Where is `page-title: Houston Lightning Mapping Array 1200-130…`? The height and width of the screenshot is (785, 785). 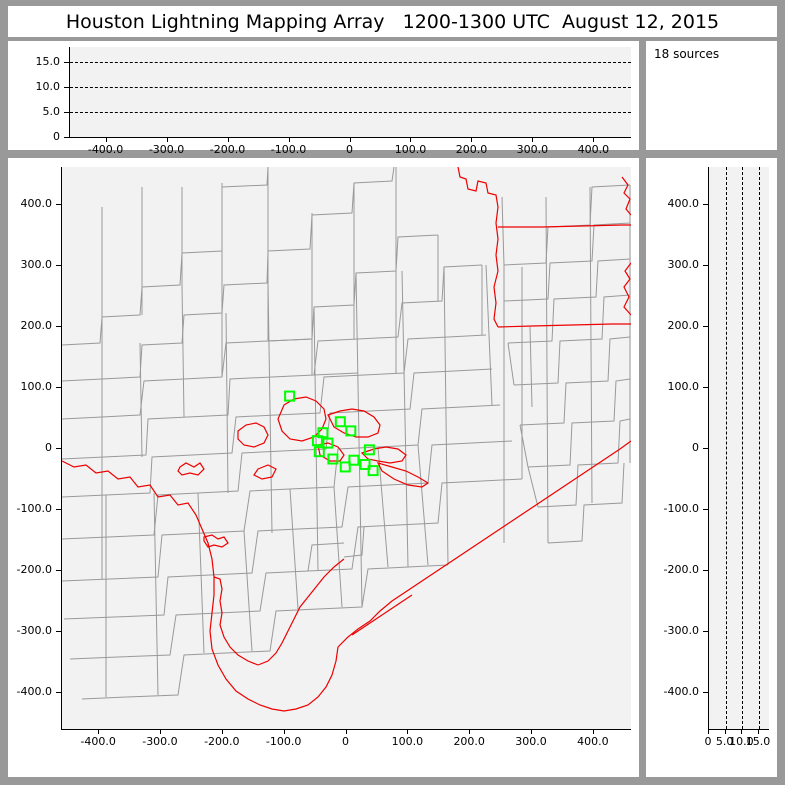
page-title: Houston Lightning Mapping Array 1200-130… is located at coordinates (392, 21).